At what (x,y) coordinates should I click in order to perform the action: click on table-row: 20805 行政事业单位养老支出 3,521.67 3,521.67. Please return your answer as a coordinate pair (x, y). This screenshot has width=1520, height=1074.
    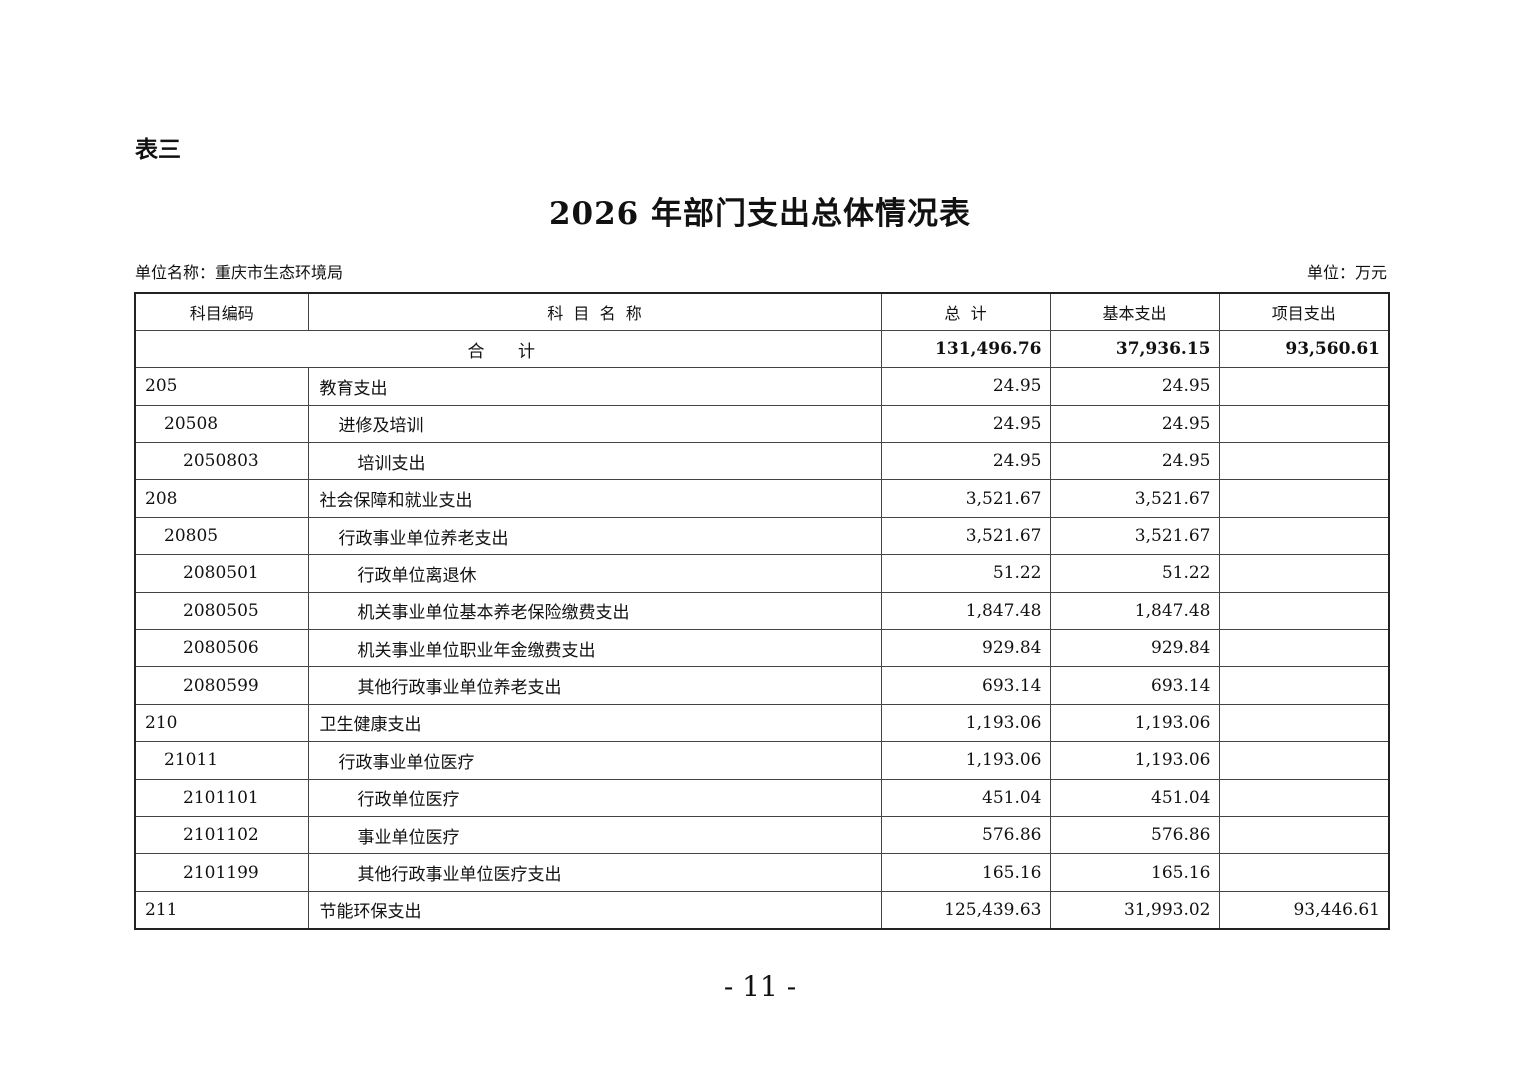
    Looking at the image, I should click on (762, 536).